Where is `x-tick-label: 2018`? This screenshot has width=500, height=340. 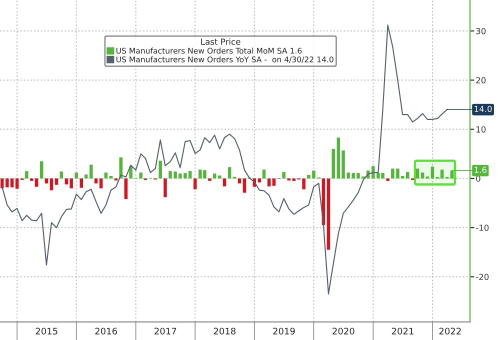
x-tick-label: 2018 is located at coordinates (225, 331).